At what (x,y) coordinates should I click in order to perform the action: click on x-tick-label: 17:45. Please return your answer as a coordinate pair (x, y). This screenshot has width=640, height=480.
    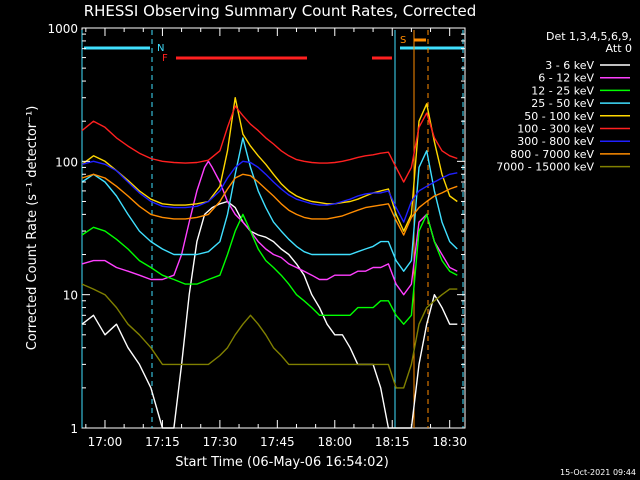
    Looking at the image, I should click on (277, 442).